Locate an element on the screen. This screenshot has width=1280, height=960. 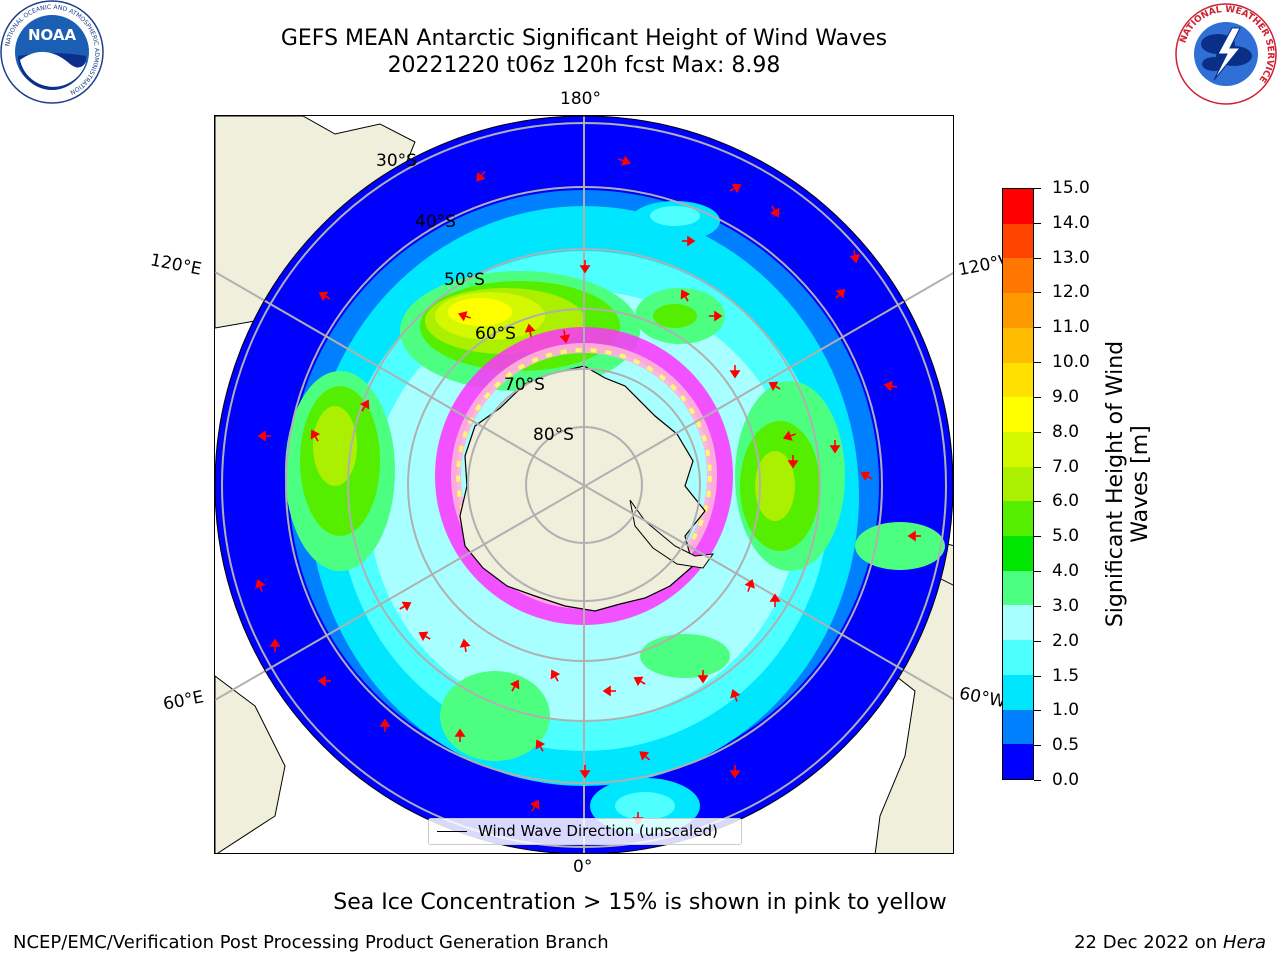
colorbar-tick-label: 10.0 is located at coordinates (1071, 362).